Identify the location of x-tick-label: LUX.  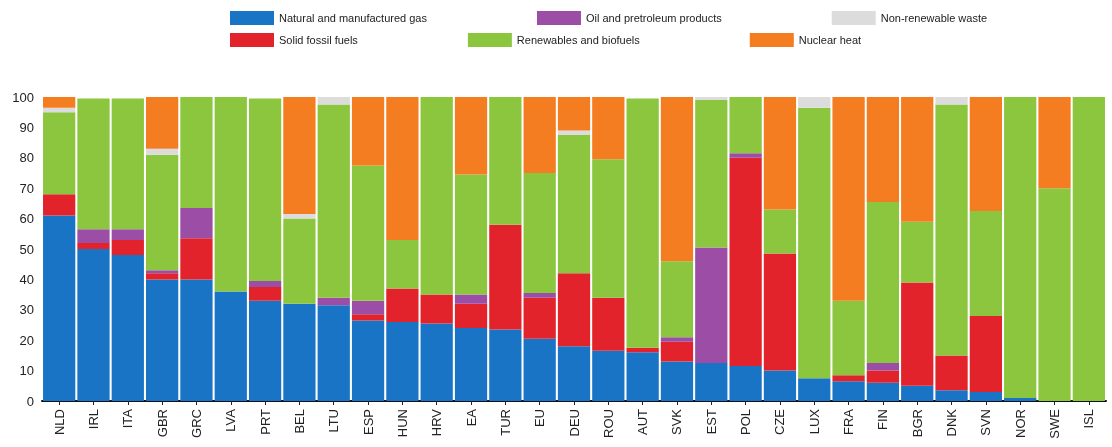
(814, 421).